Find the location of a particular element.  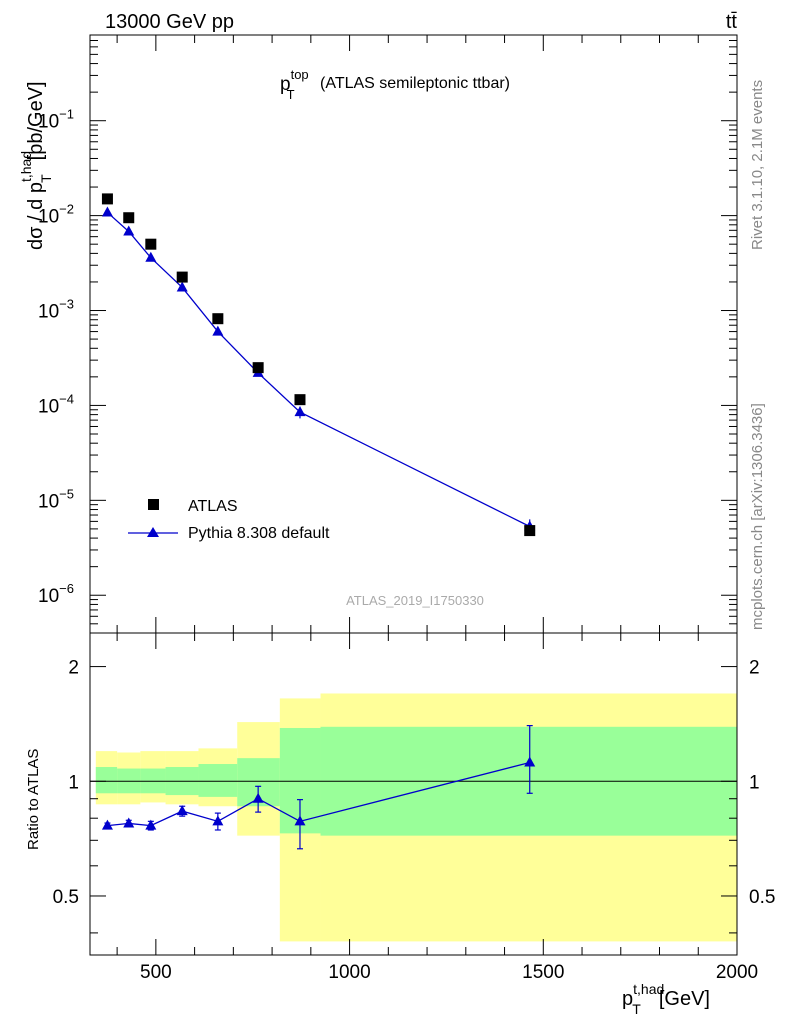

ratio-xlabel-sub: T is located at coordinates (636, 1009).